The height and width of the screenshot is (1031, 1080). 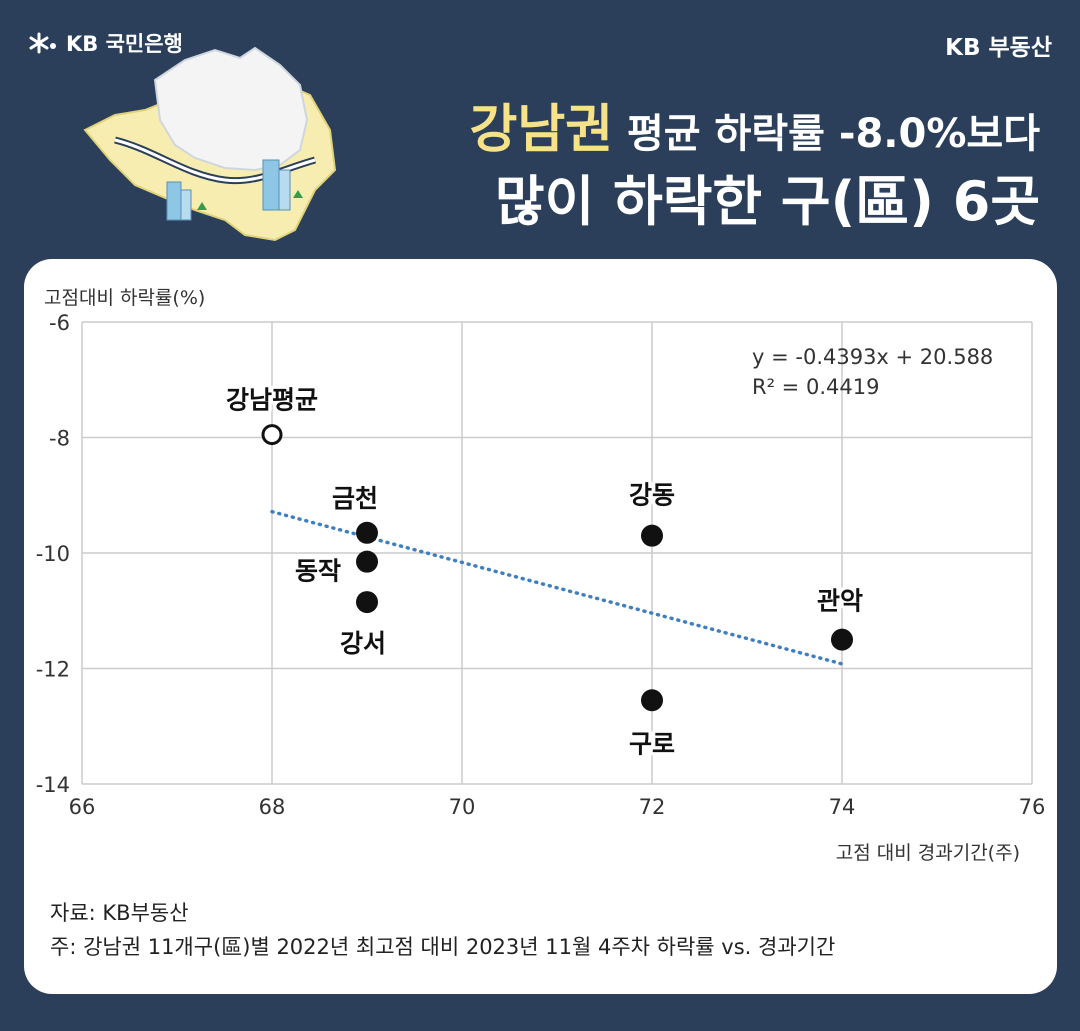 I want to click on brand-name: KB 부동산, so click(x=998, y=48).